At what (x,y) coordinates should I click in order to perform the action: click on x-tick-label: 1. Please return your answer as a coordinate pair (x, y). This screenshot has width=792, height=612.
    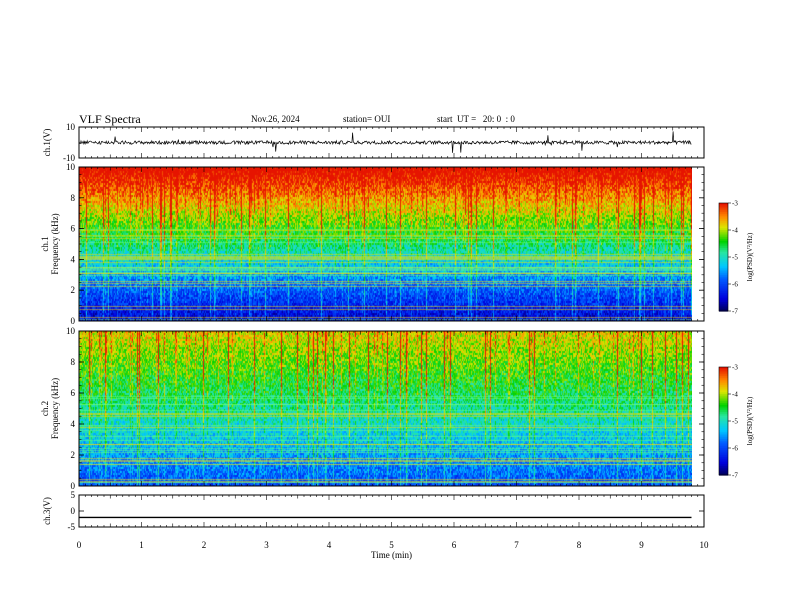
    Looking at the image, I should click on (141, 545).